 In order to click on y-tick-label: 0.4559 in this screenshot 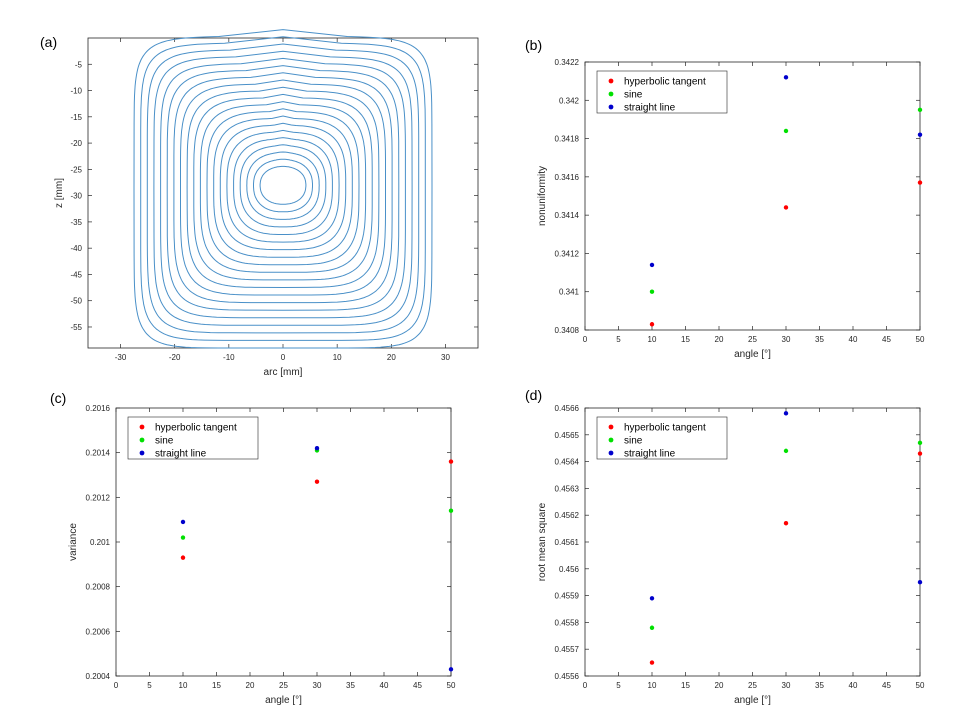, I will do `click(567, 596)`.